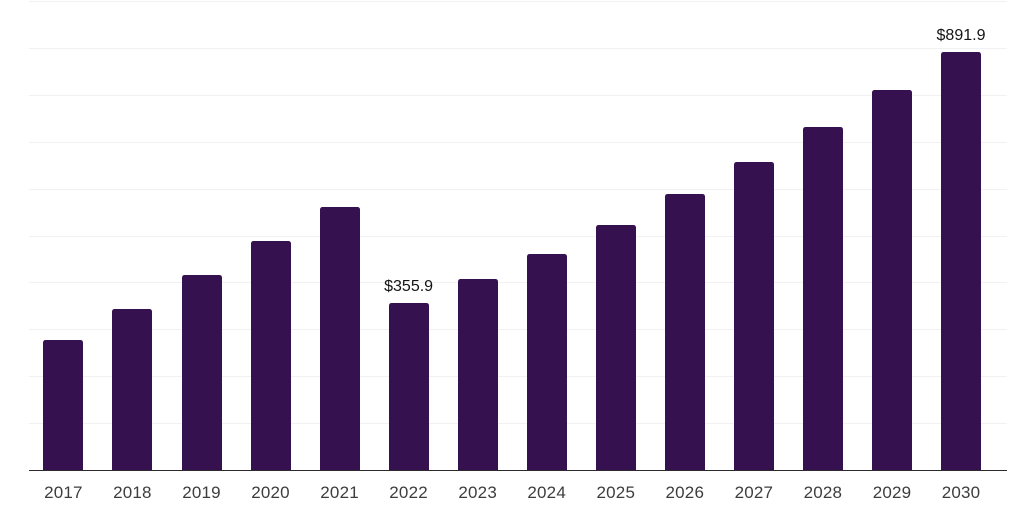 The height and width of the screenshot is (512, 1024). Describe the element at coordinates (685, 492) in the screenshot. I see `x-tick-label-2026: 2026` at that location.